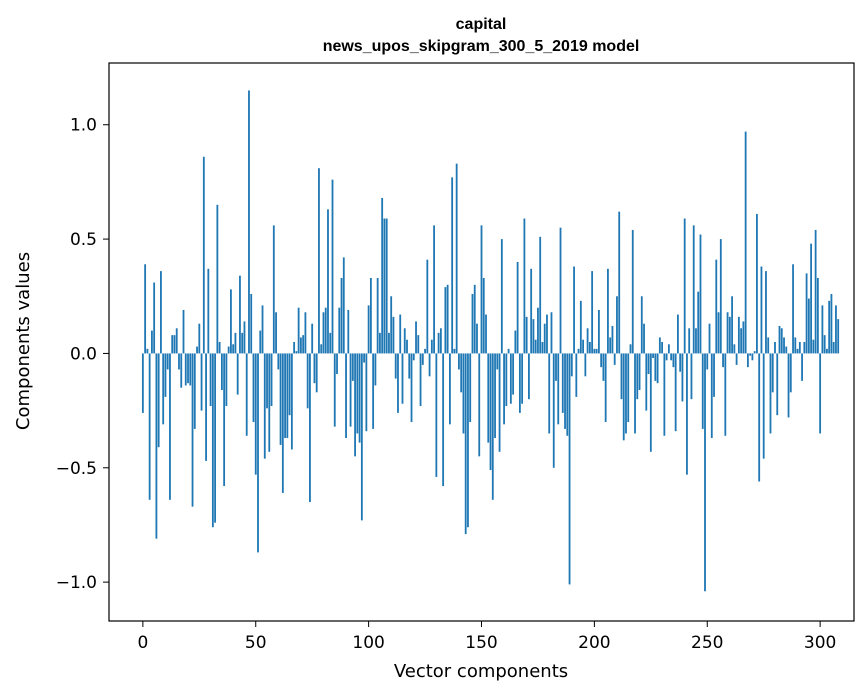 The height and width of the screenshot is (696, 867). What do you see at coordinates (481, 24) in the screenshot?
I see `chart-title: capital` at bounding box center [481, 24].